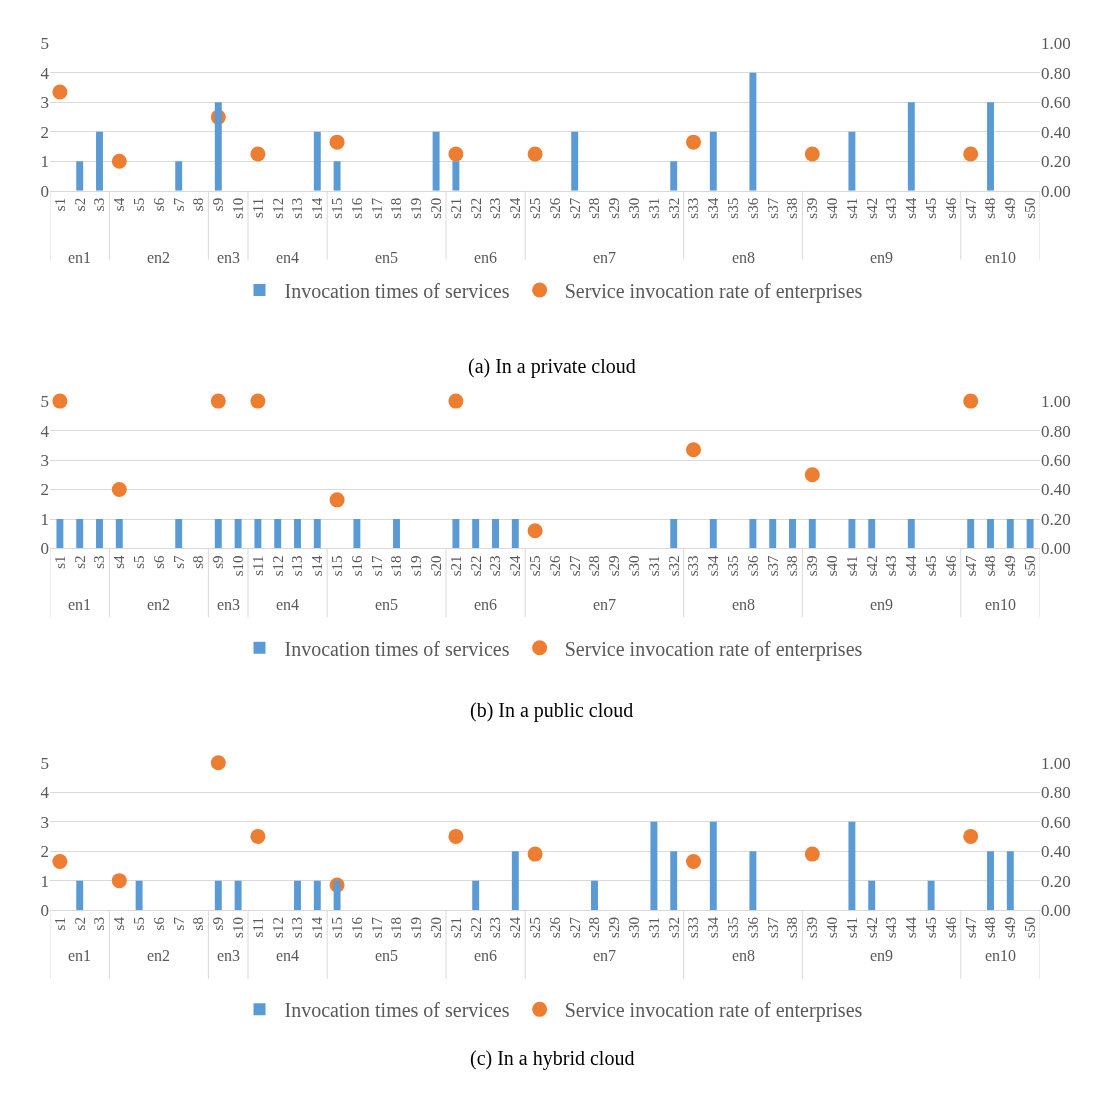 The image size is (1103, 1097). I want to click on text: en7, so click(605, 257).